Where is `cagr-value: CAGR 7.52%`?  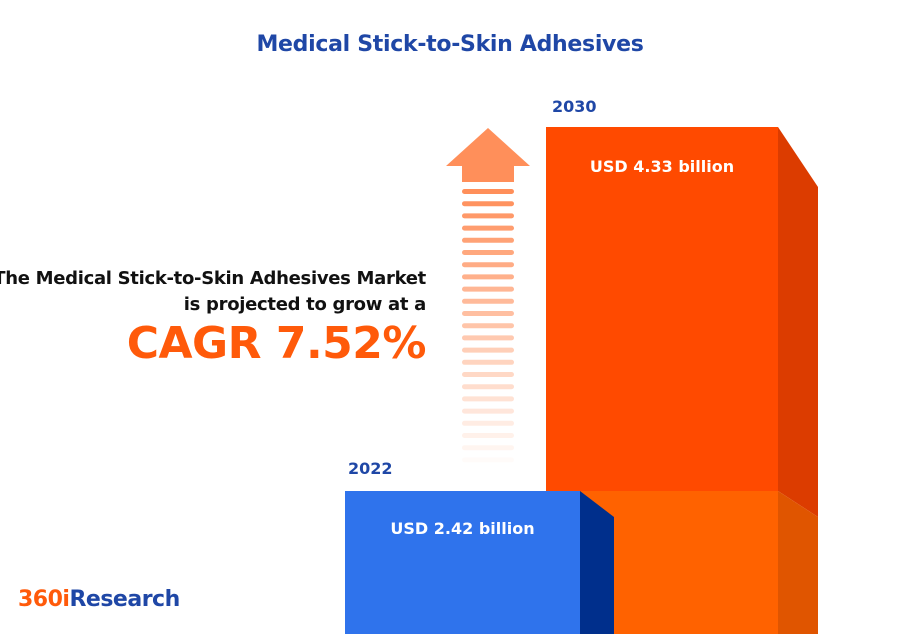
cagr-value: CAGR 7.52% is located at coordinates (276, 343).